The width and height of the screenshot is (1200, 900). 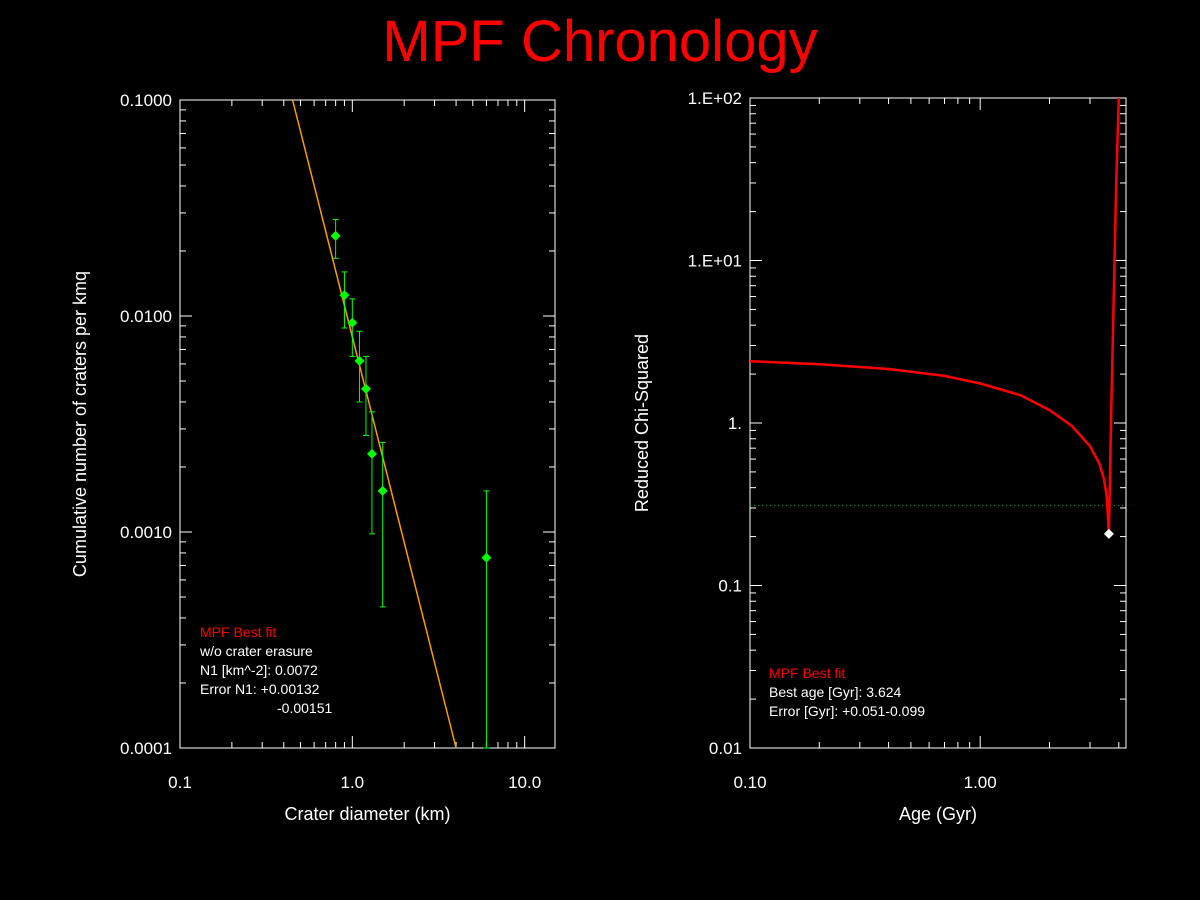 I want to click on y-tick-label-2: 1.E+02, so click(x=715, y=98).